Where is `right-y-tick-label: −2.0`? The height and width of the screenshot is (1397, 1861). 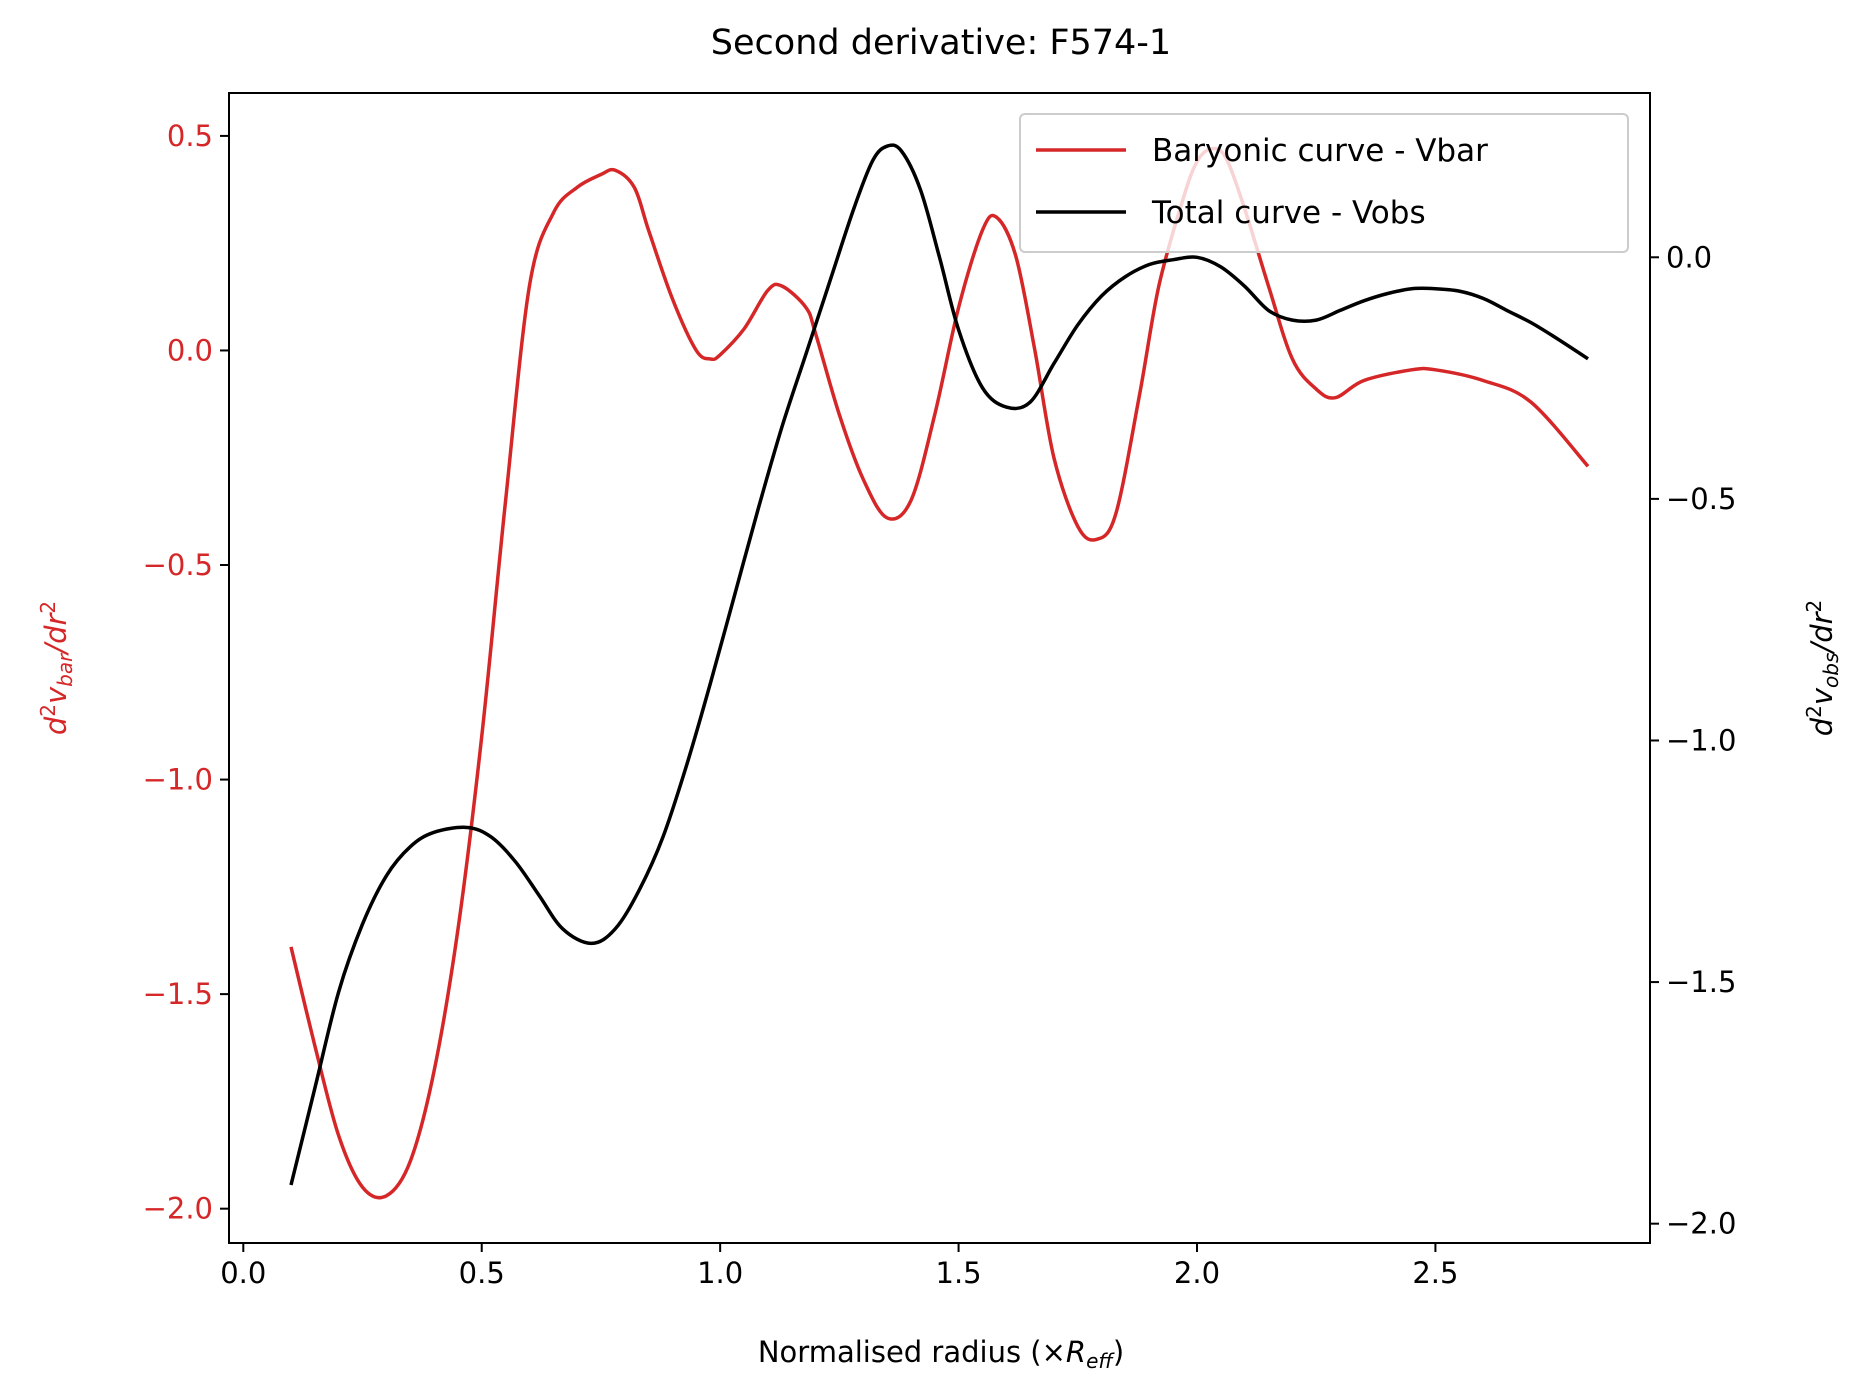
right-y-tick-label: −2.0 is located at coordinates (1701, 1224).